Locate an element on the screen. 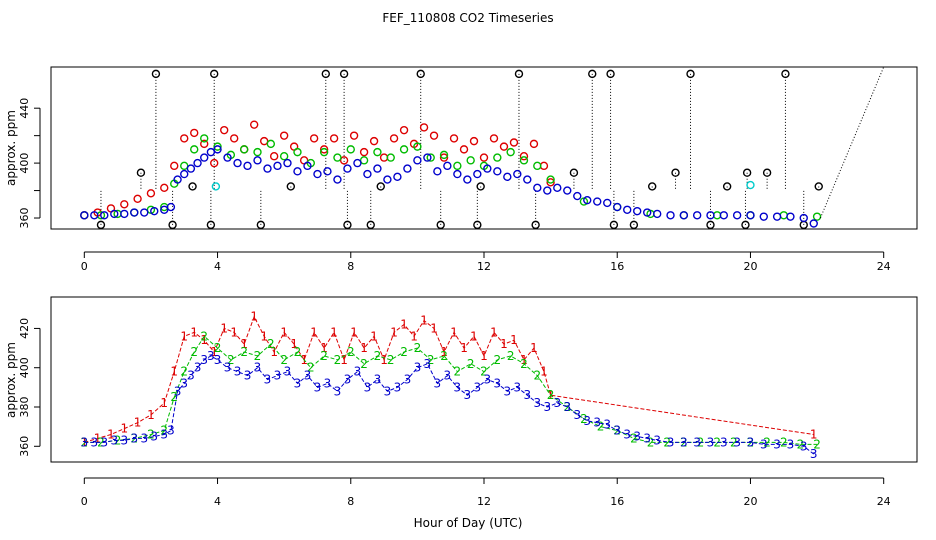 This screenshot has width=936, height=540. x-tick-label: 8 is located at coordinates (350, 266).